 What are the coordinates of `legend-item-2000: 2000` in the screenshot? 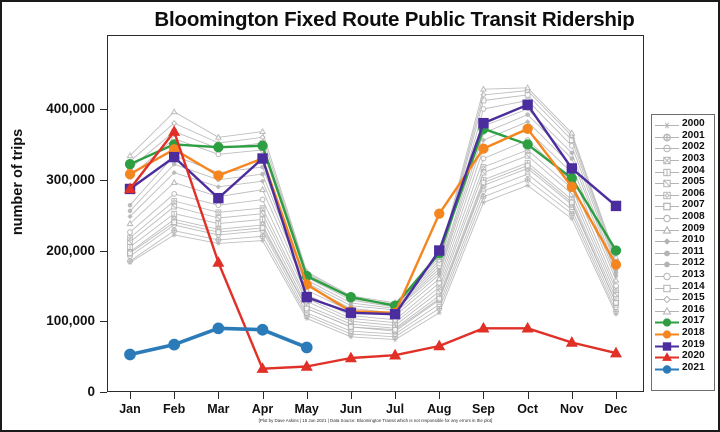 It's located at (683, 124).